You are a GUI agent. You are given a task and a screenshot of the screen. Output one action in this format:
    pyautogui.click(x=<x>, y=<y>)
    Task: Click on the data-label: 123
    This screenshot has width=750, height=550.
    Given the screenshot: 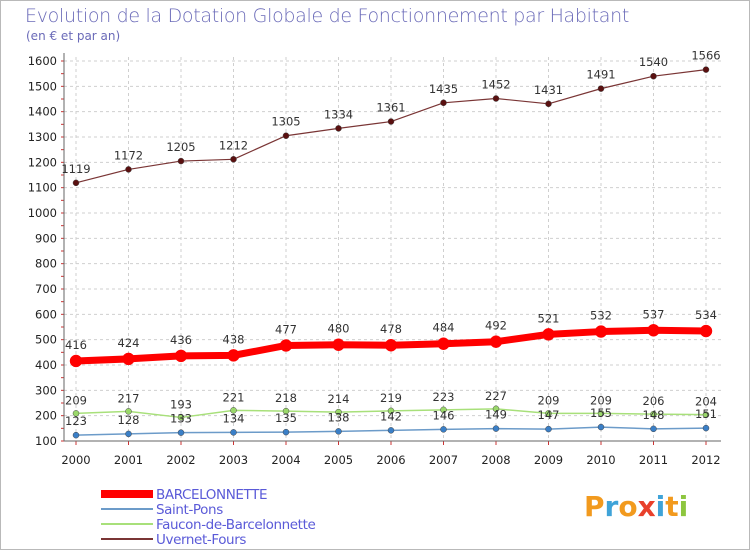 What is the action you would take?
    pyautogui.click(x=76, y=421)
    